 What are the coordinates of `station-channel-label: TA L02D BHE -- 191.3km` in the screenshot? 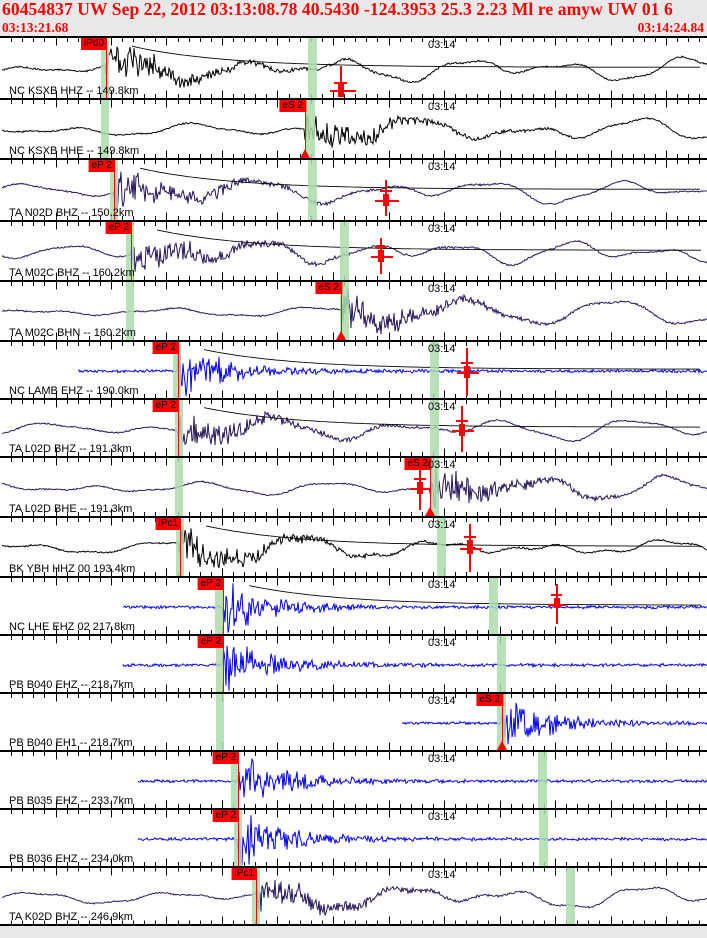 It's located at (71, 509).